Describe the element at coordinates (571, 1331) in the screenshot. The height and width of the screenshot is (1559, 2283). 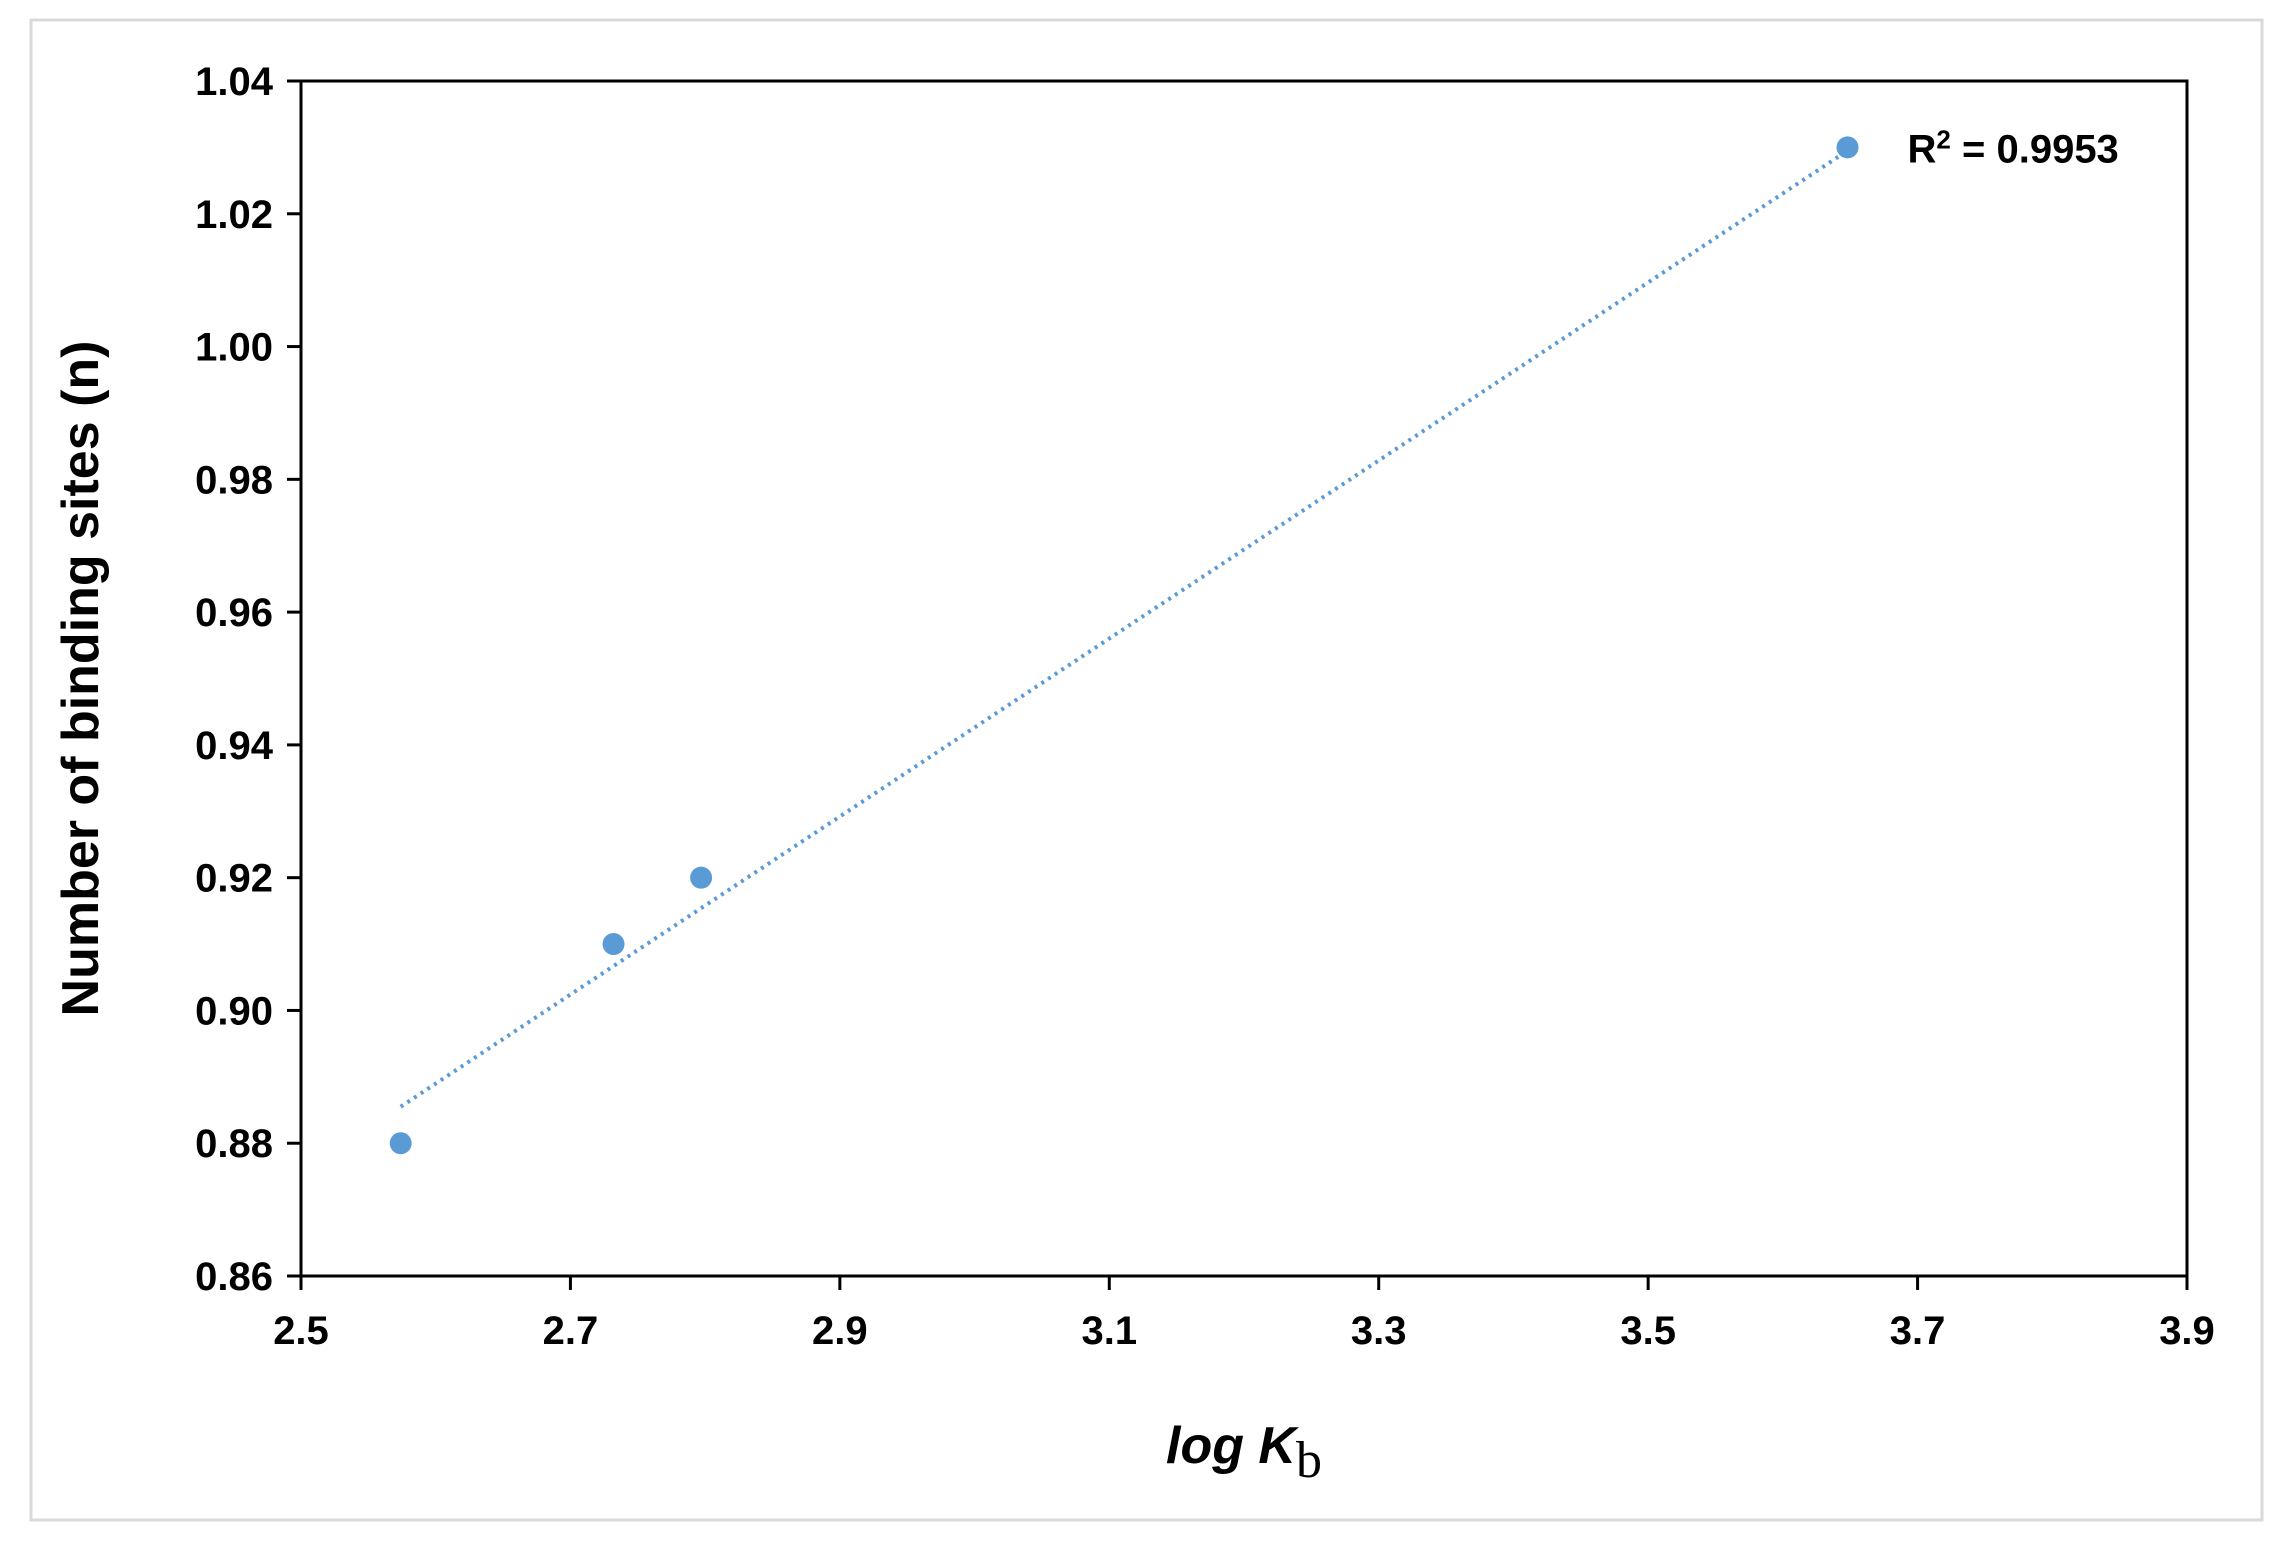
I see `x-tick-label: 2.7` at that location.